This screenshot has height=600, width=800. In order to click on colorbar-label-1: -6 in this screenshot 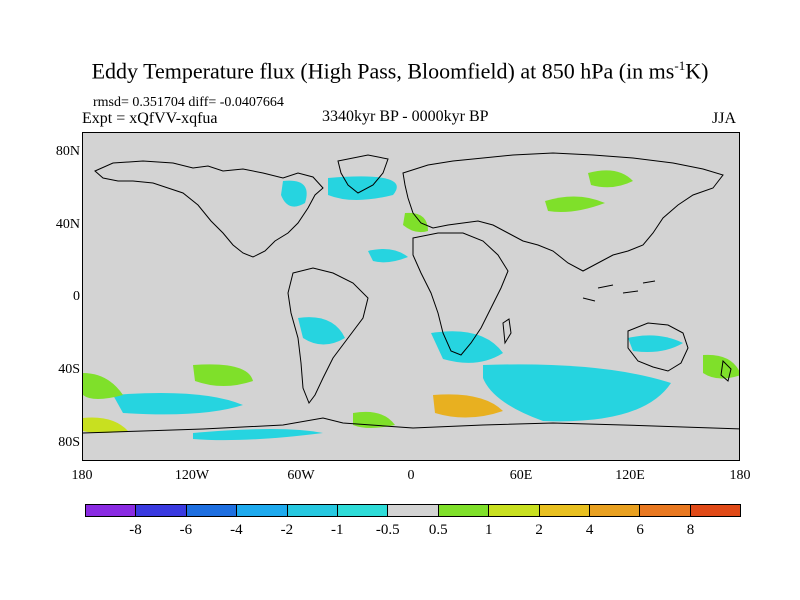, I will do `click(186, 530)`.